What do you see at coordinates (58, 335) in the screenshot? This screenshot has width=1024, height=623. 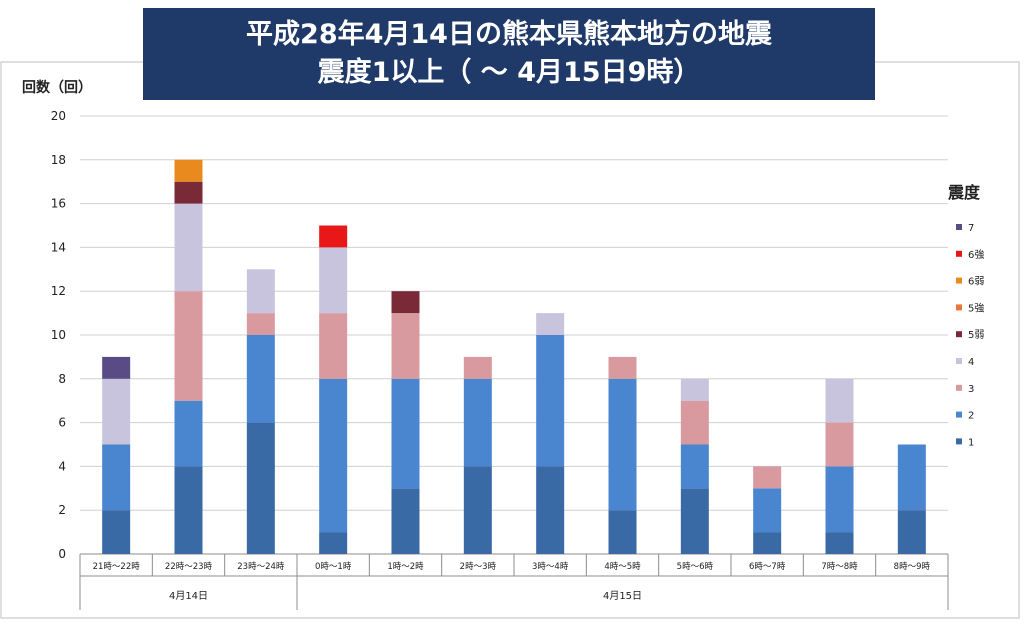 I see `y-tick-label: 10` at bounding box center [58, 335].